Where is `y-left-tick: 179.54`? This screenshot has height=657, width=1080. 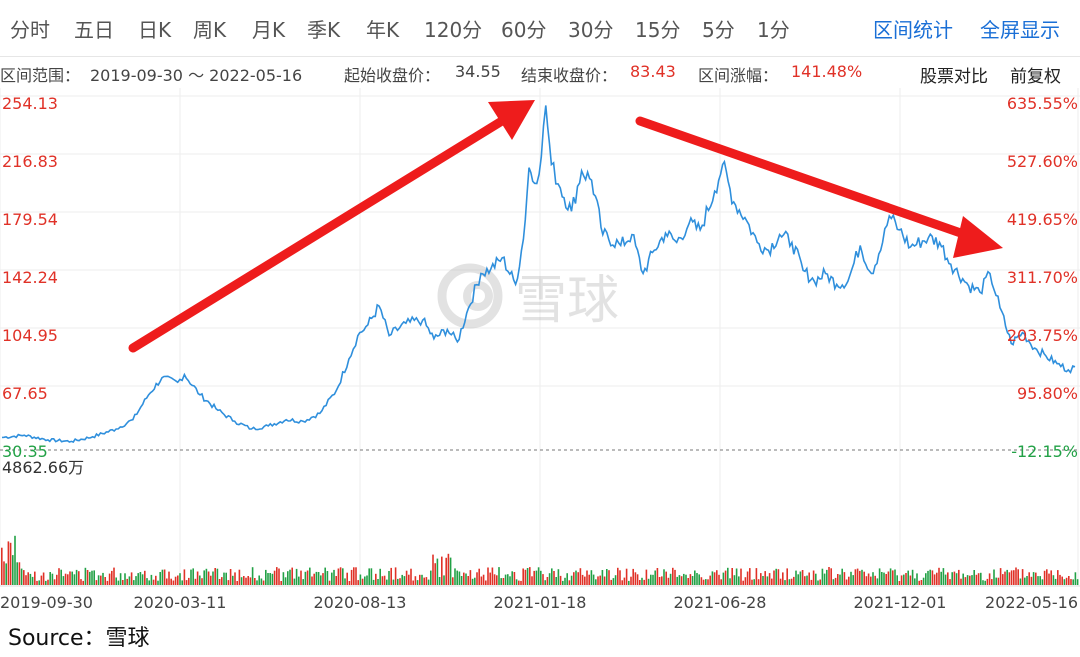 y-left-tick: 179.54 is located at coordinates (30, 219).